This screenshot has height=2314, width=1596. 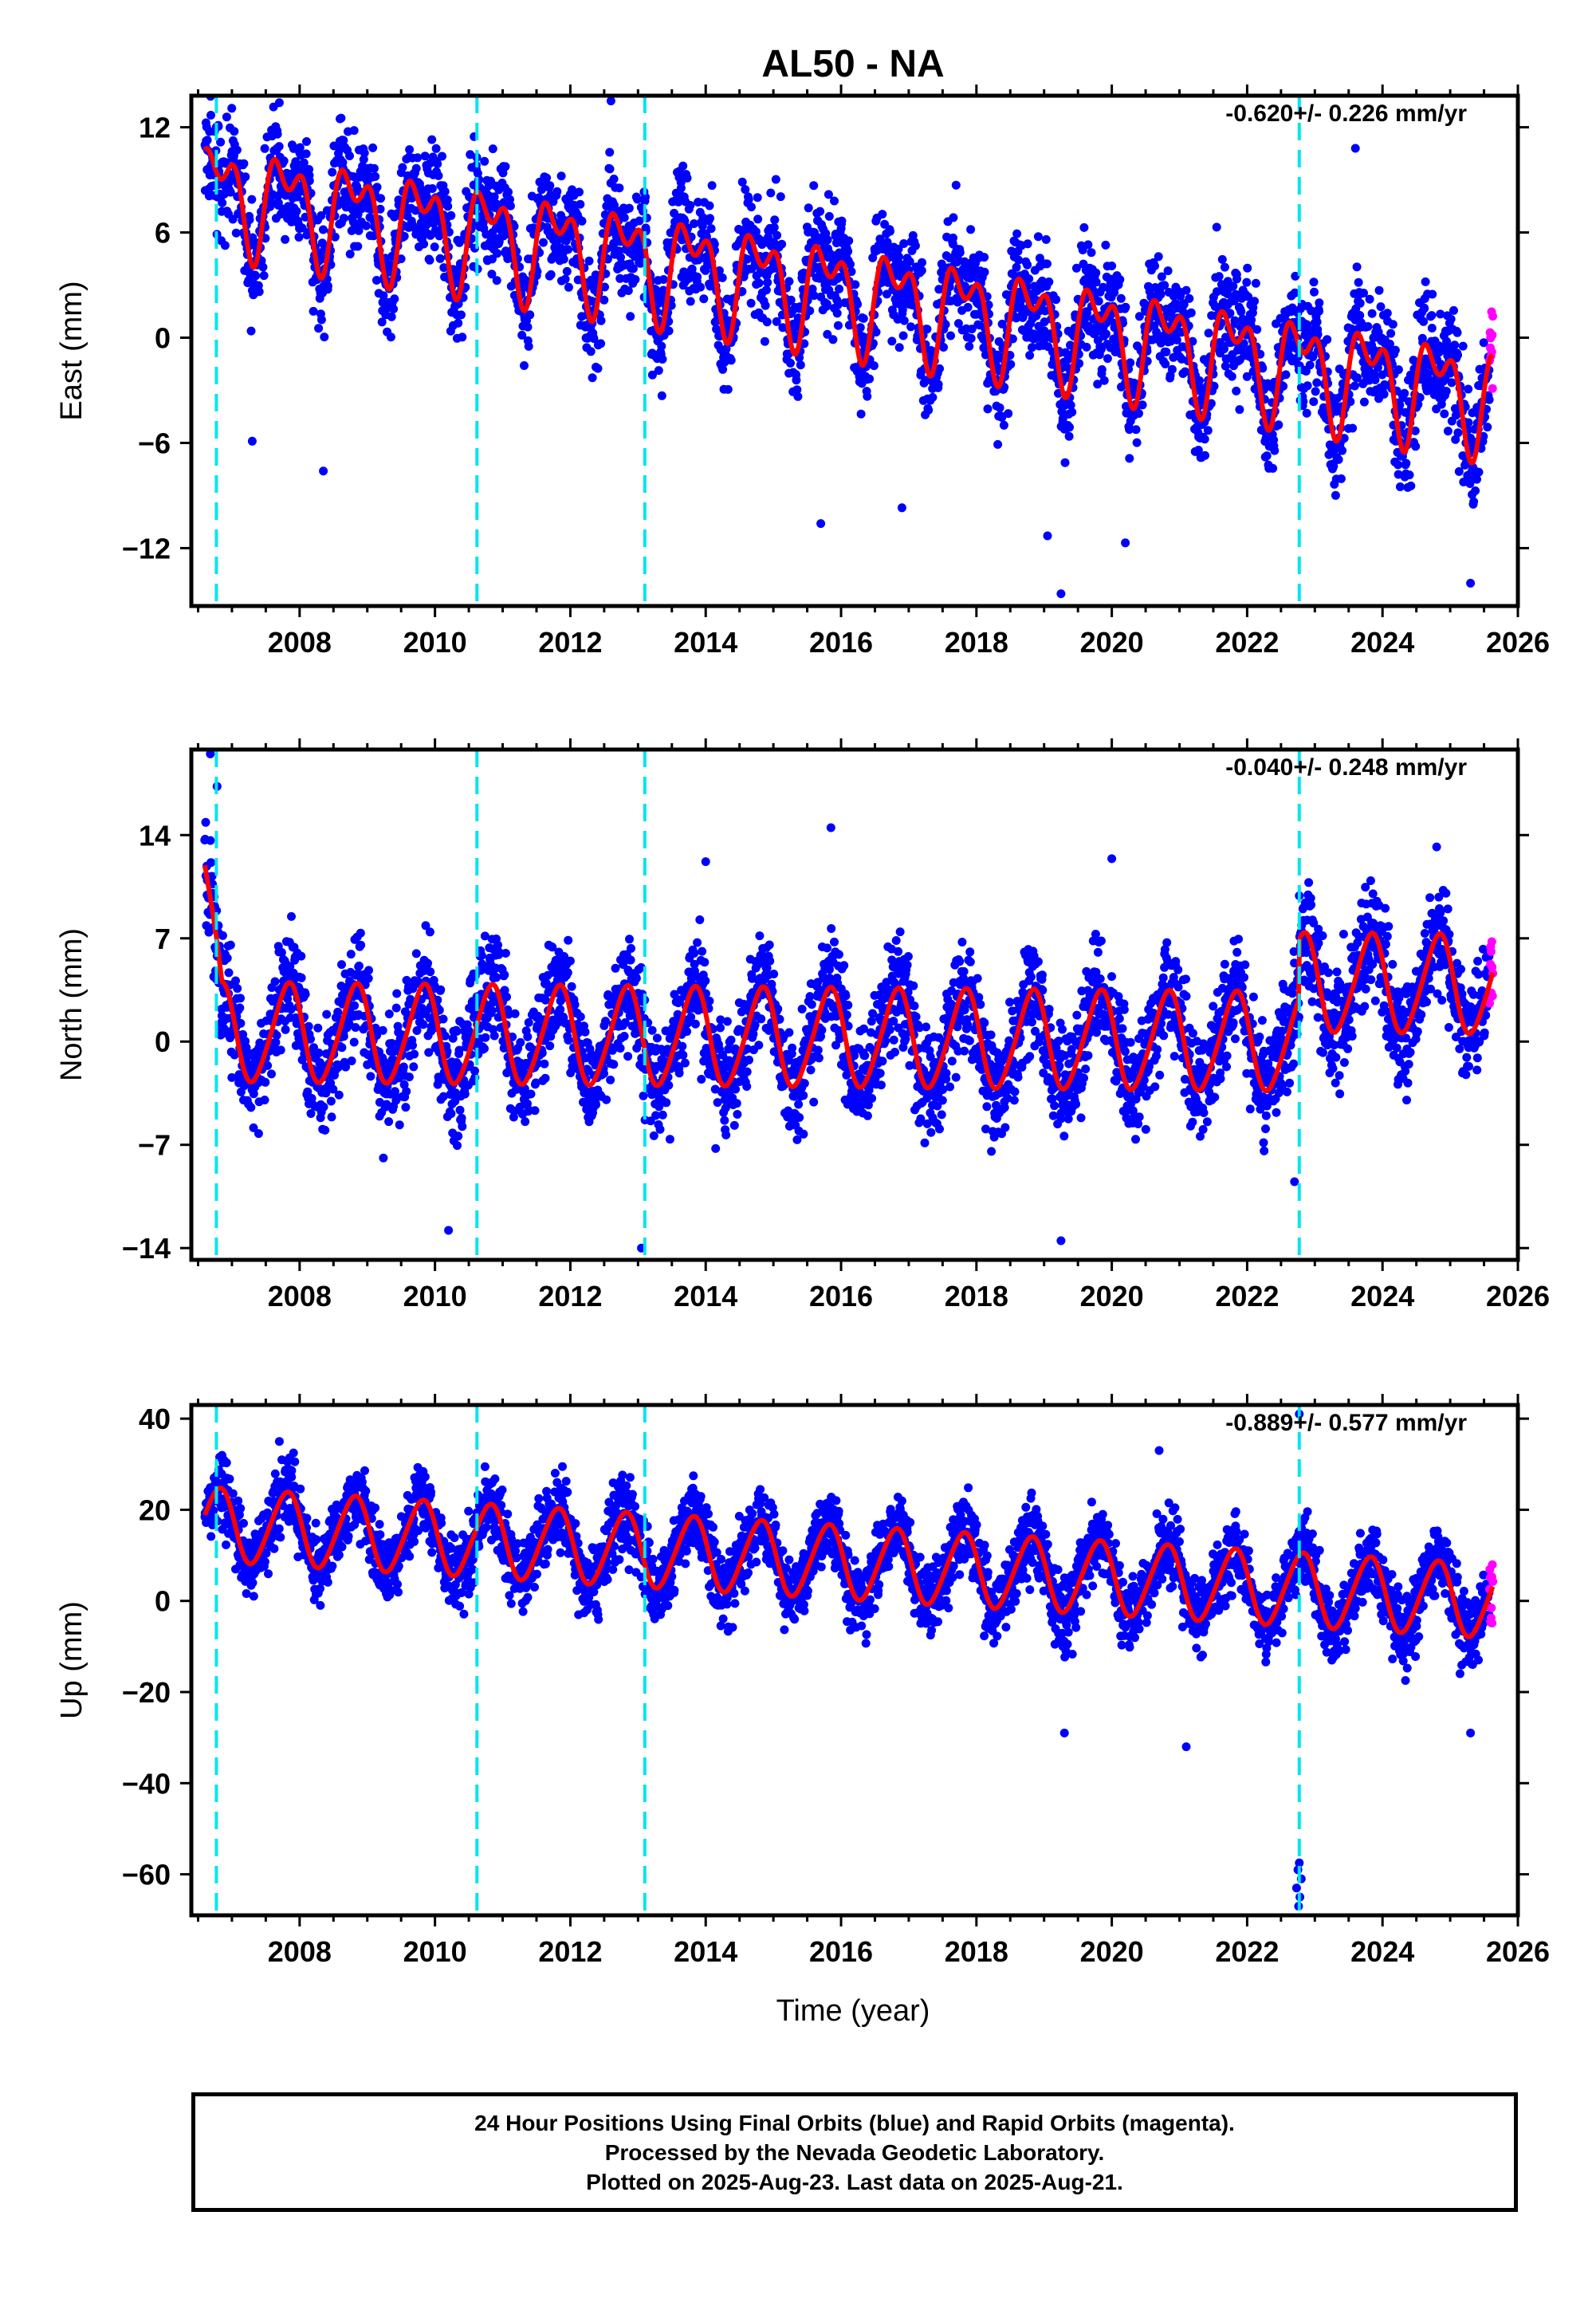 I want to click on y-tick-label: 14, so click(x=155, y=836).